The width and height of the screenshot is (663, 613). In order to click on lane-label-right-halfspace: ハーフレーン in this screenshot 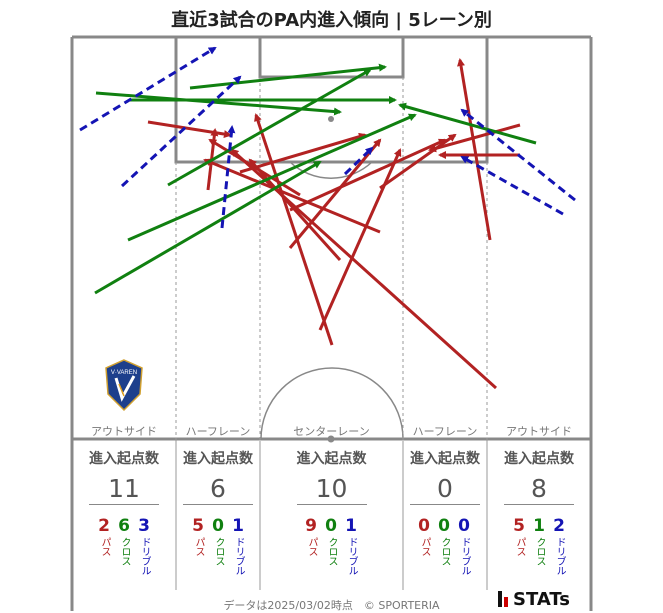, I will do `click(445, 431)`.